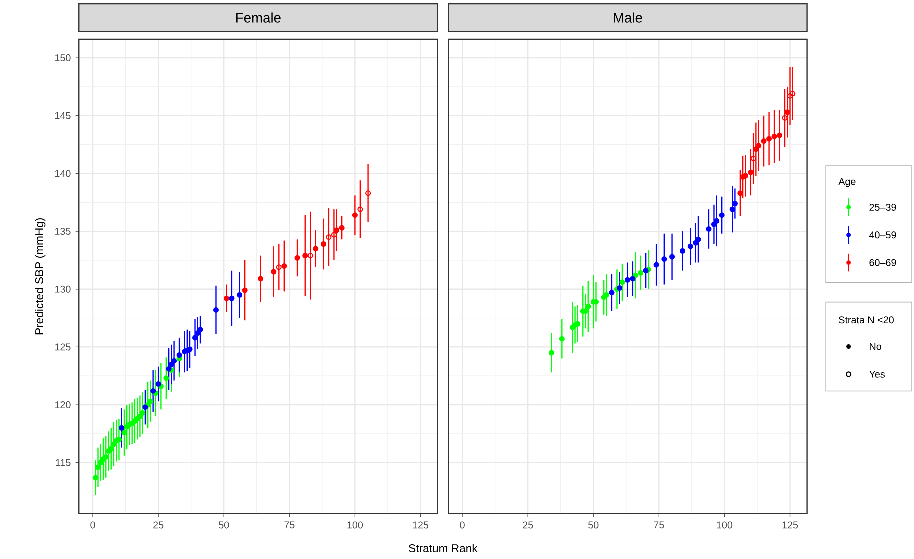  Describe the element at coordinates (866, 320) in the screenshot. I see `text: Strata N <20` at that location.